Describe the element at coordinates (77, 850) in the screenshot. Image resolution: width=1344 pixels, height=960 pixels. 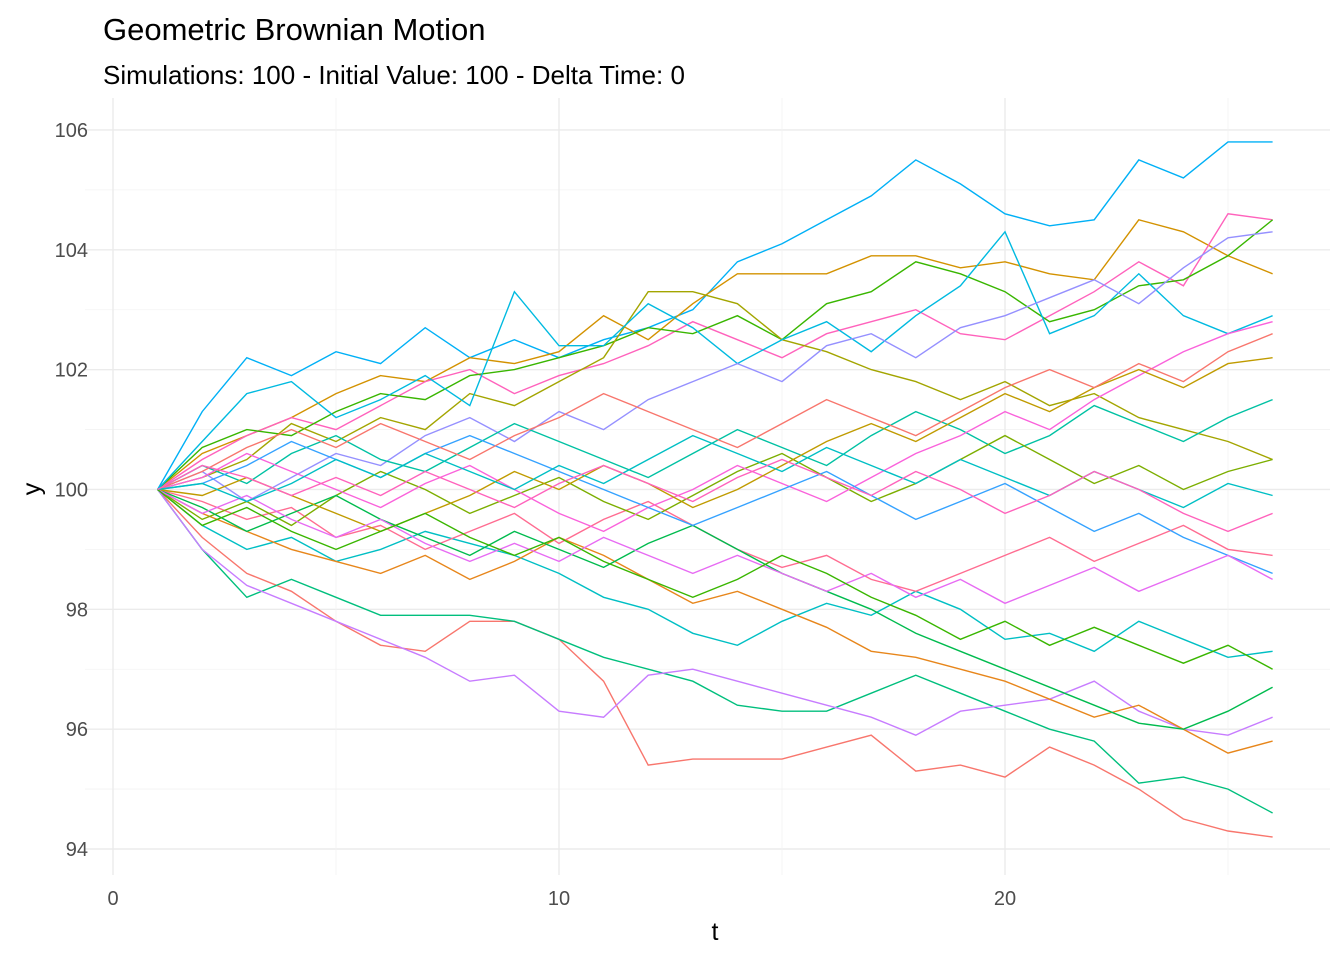
I see `y-tick-label: 94` at that location.